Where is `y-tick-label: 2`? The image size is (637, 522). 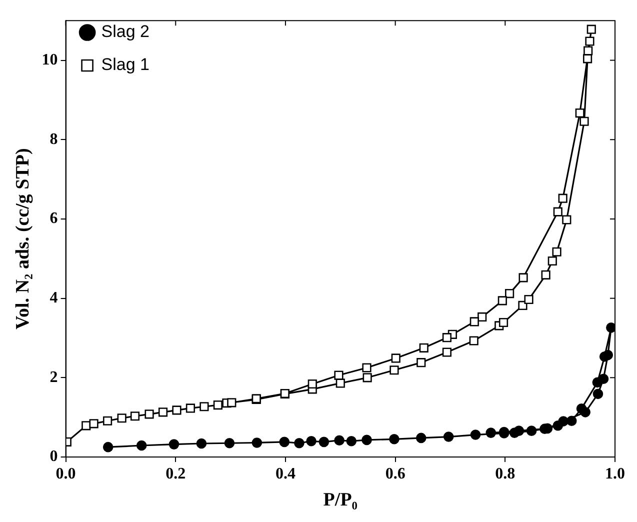 y-tick-label: 2 is located at coordinates (54, 377).